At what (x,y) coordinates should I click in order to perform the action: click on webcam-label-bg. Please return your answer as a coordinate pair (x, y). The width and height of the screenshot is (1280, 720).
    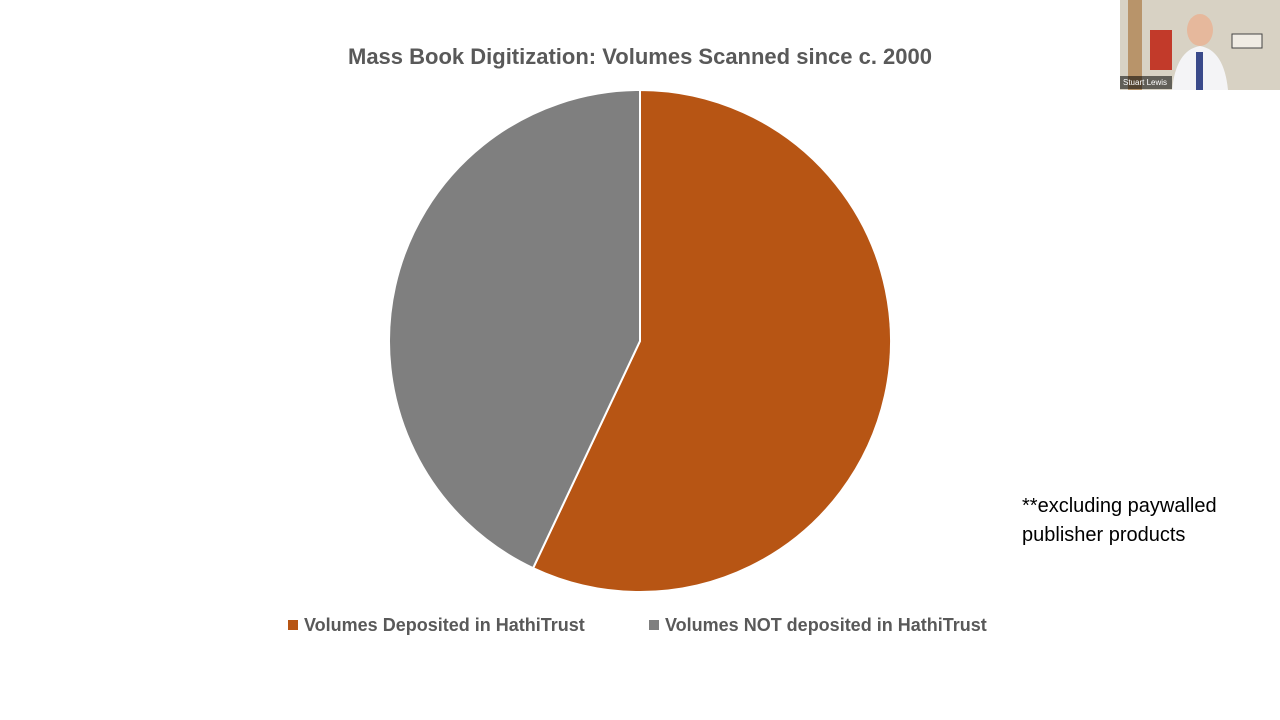
    Looking at the image, I should click on (1146, 82).